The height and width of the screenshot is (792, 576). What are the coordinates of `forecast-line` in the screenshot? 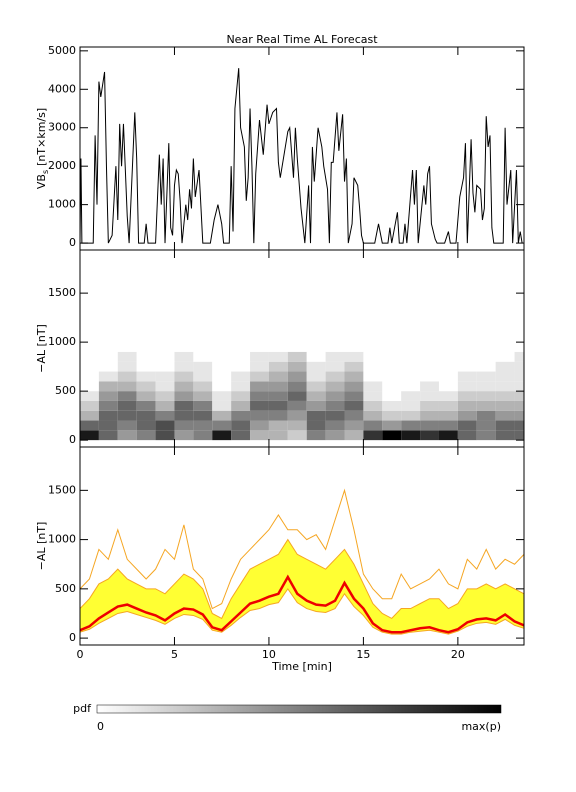 It's located at (302, 549).